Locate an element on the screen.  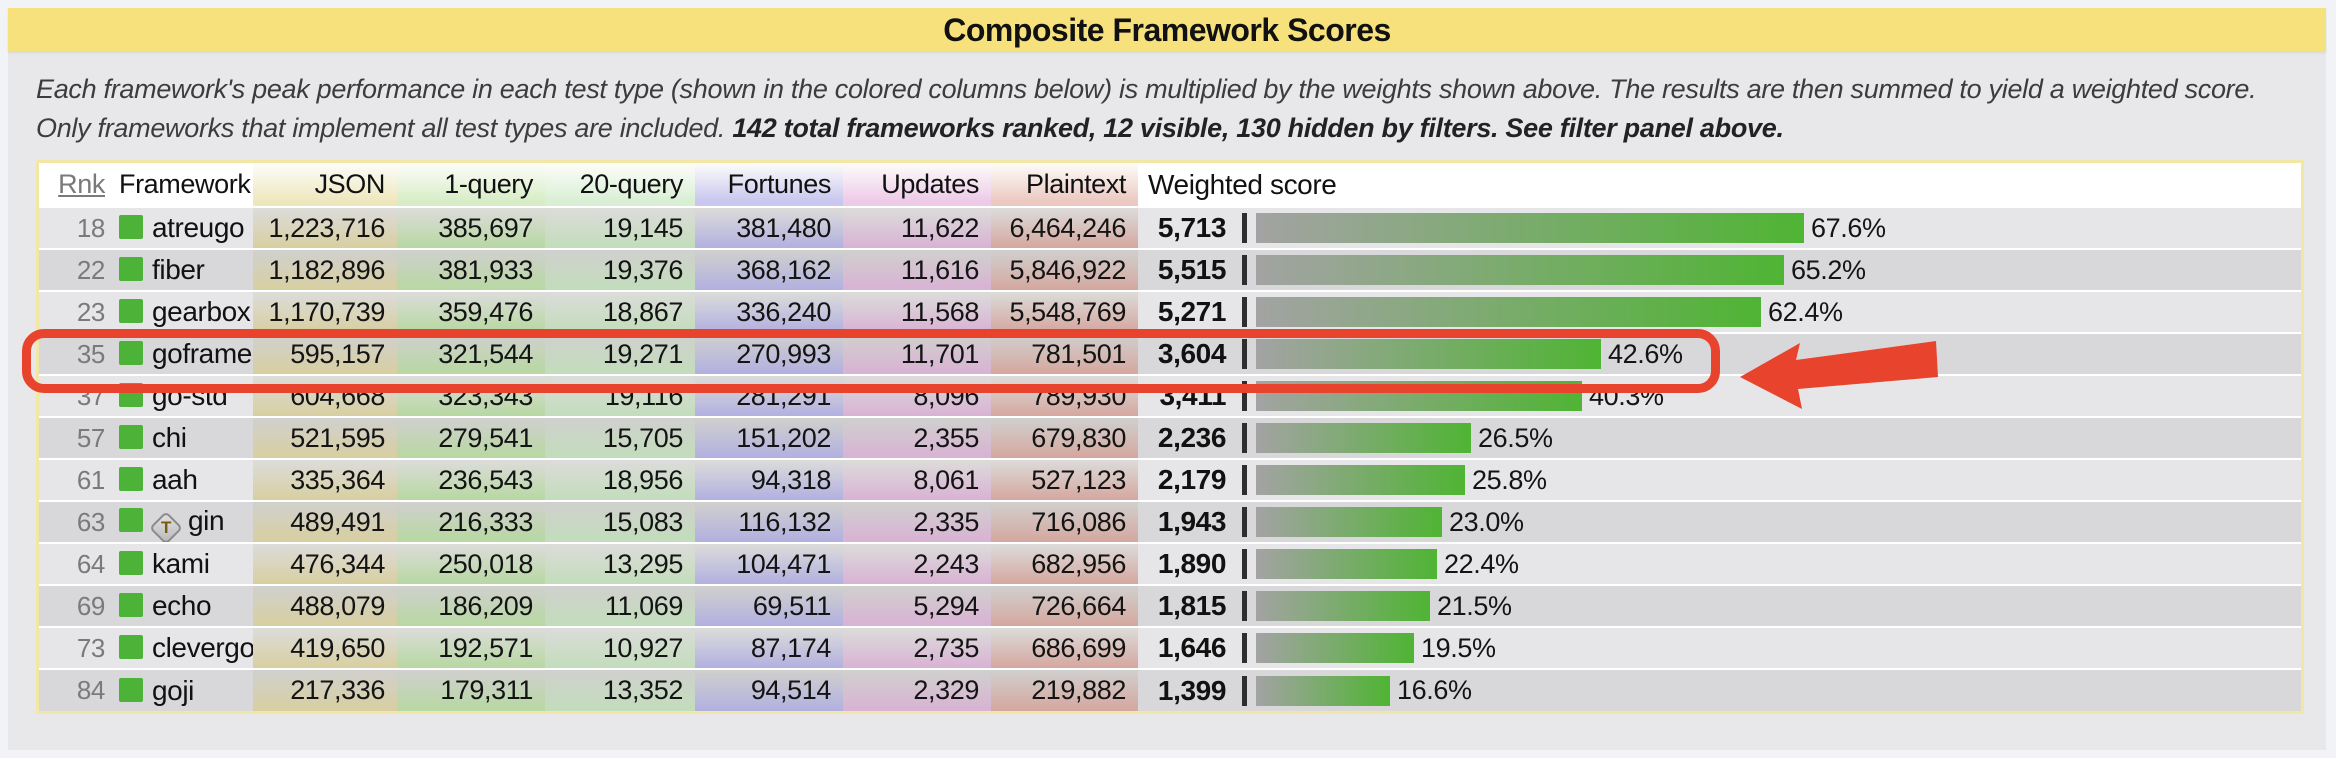
fortunes-column-header: Fortunes is located at coordinates (769, 185).